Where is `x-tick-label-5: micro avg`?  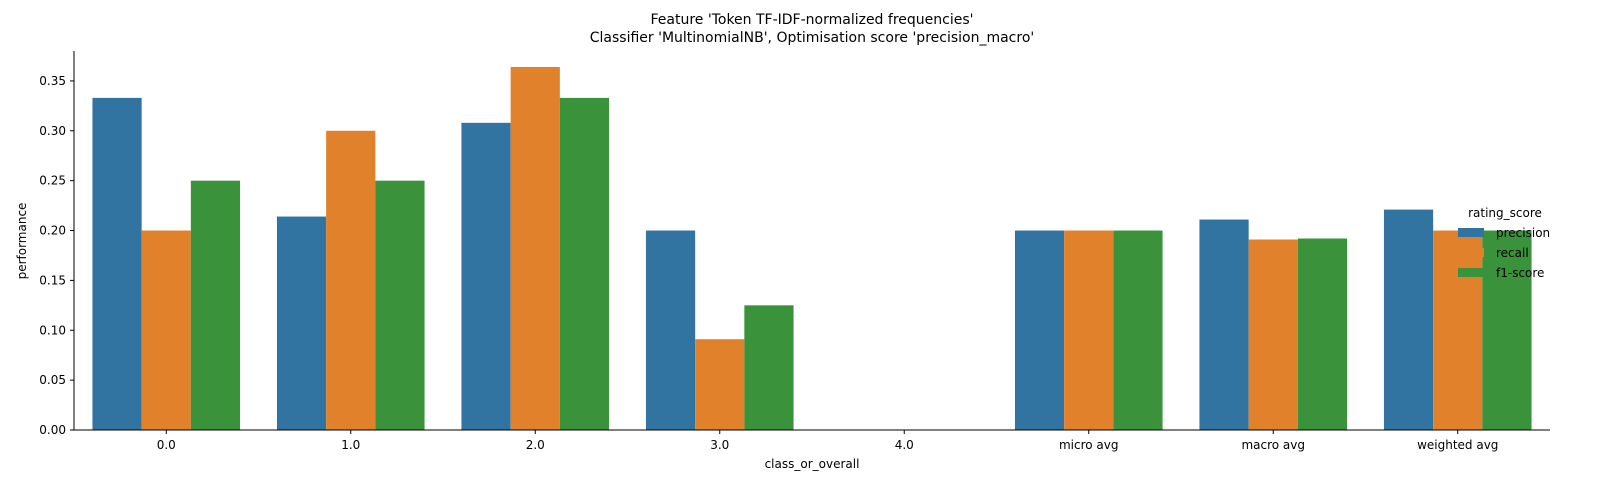 x-tick-label-5: micro avg is located at coordinates (1089, 445).